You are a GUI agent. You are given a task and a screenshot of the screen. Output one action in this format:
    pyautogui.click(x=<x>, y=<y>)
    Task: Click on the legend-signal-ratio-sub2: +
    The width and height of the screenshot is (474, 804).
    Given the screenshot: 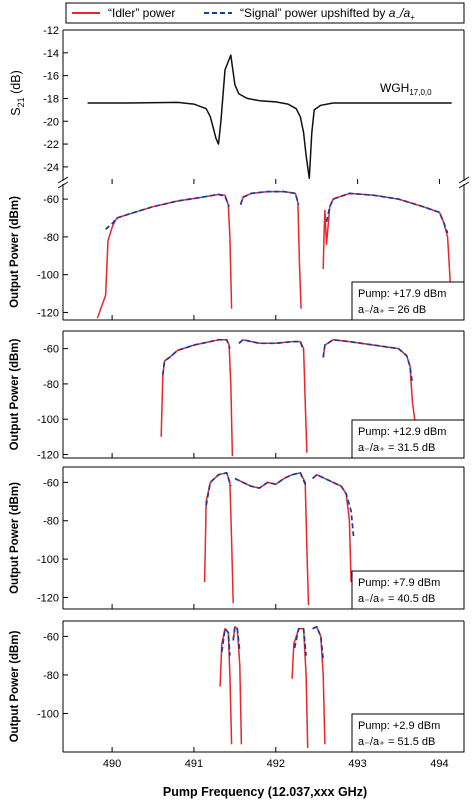 What is the action you would take?
    pyautogui.click(x=412, y=17)
    